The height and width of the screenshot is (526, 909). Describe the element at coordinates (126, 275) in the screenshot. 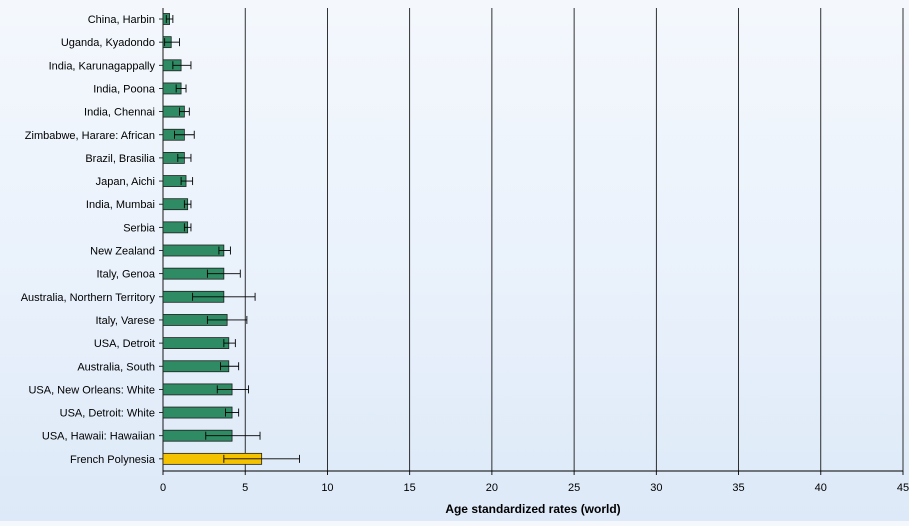

I see `category-label: Italy, Genoa` at that location.